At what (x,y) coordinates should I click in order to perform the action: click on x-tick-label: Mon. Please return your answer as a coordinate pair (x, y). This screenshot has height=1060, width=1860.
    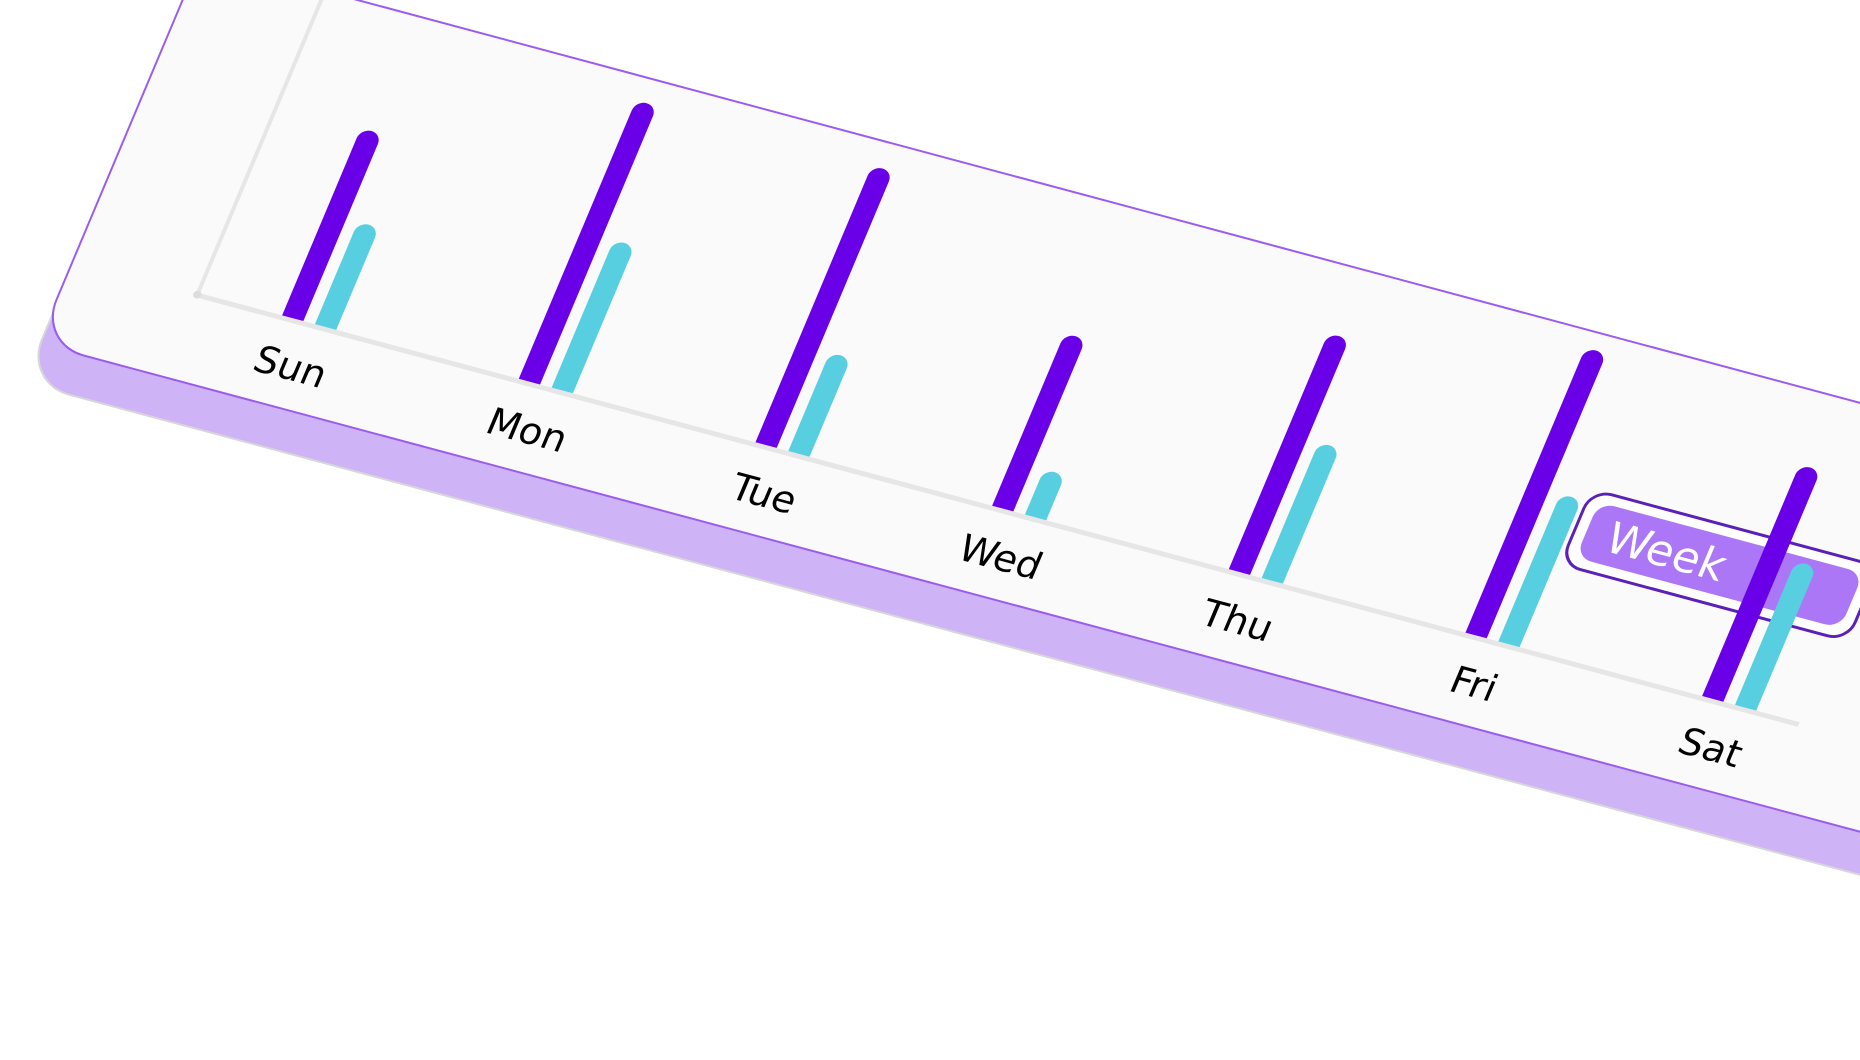
    Looking at the image, I should click on (527, 430).